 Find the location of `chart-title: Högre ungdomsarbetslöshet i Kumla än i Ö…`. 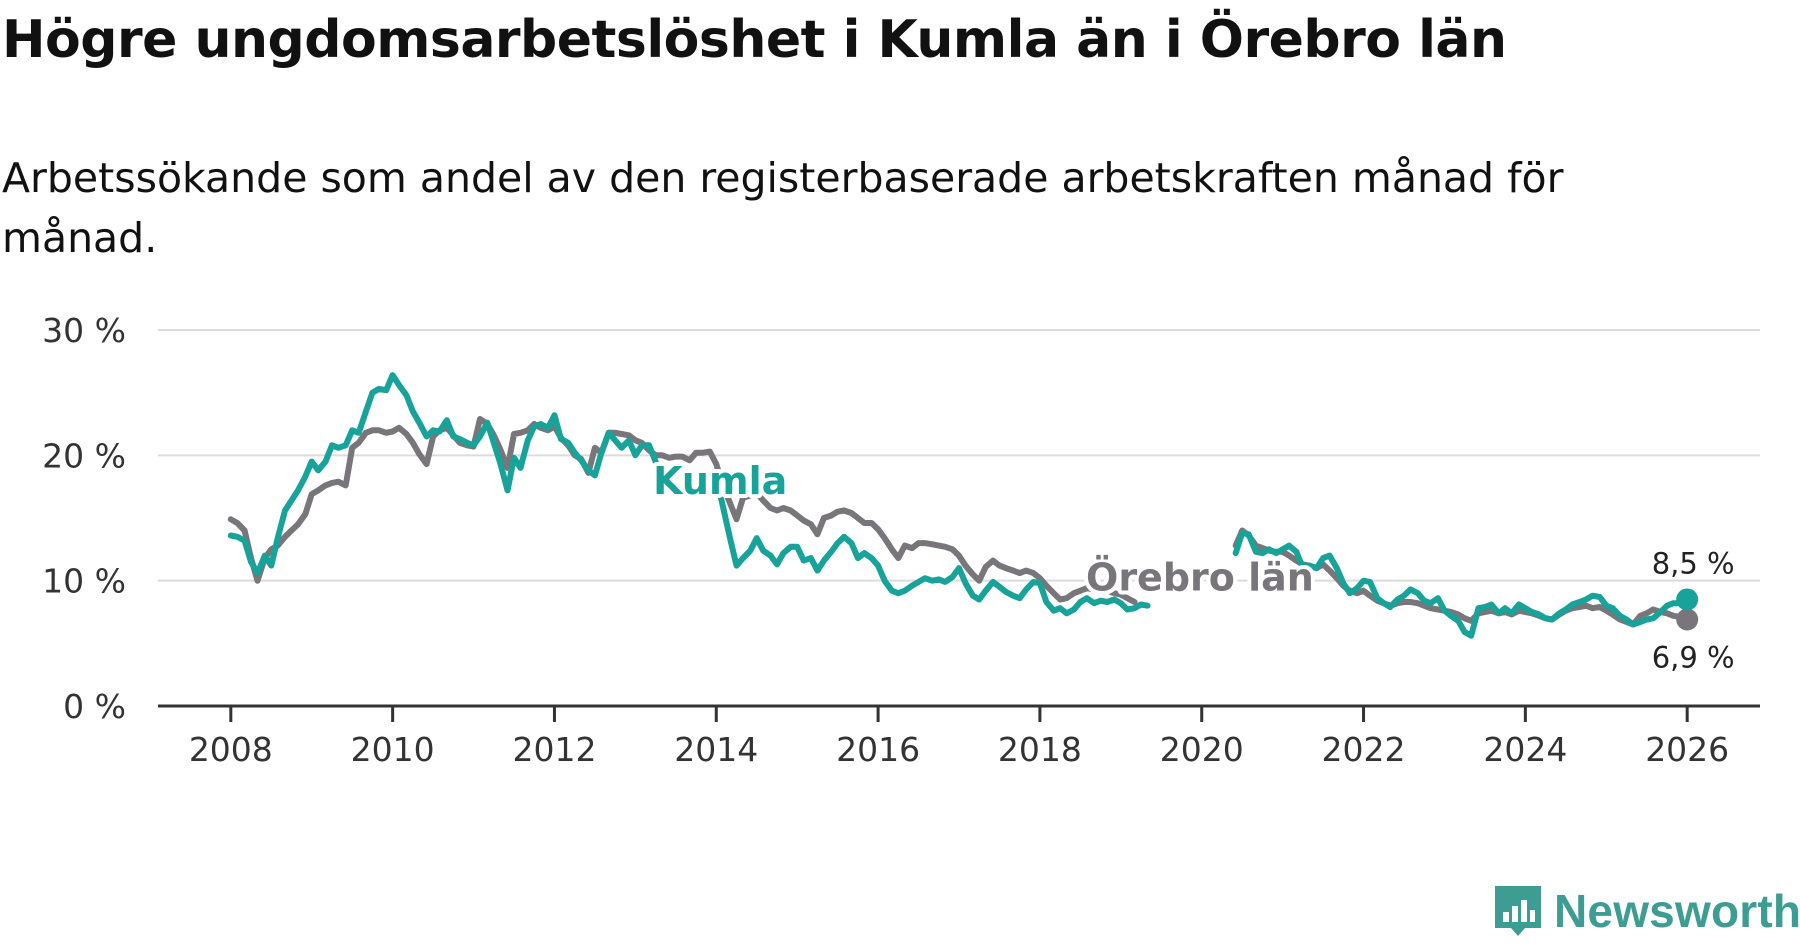

chart-title: Högre ungdomsarbetslöshet i Kumla än i Ö… is located at coordinates (754, 40).